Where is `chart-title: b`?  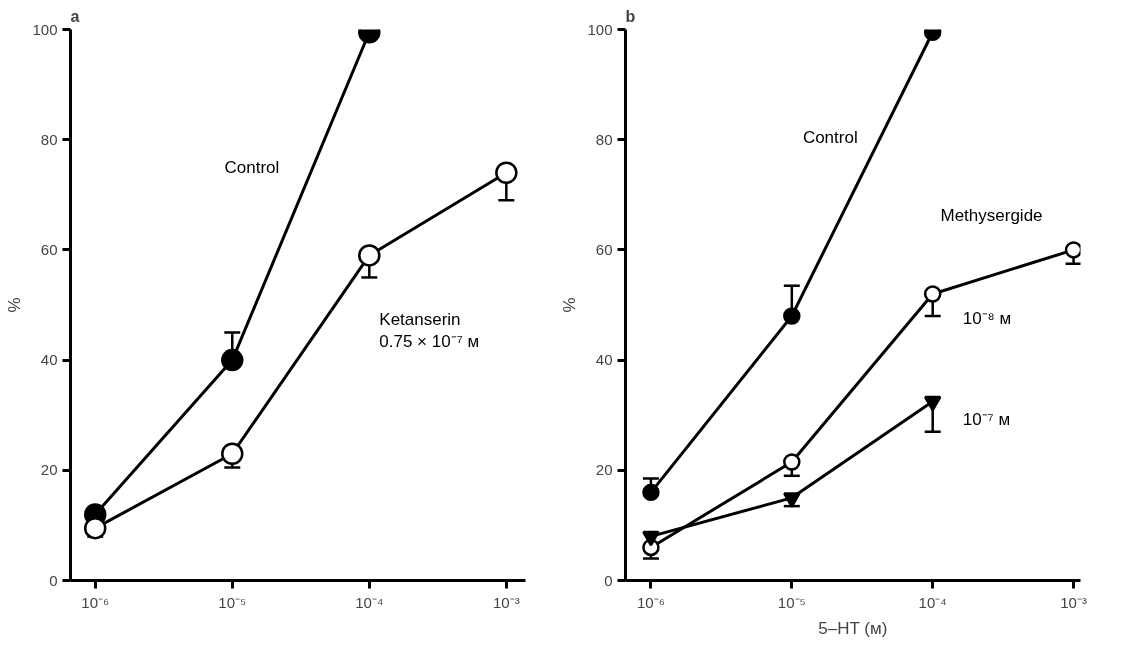 chart-title: b is located at coordinates (630, 16).